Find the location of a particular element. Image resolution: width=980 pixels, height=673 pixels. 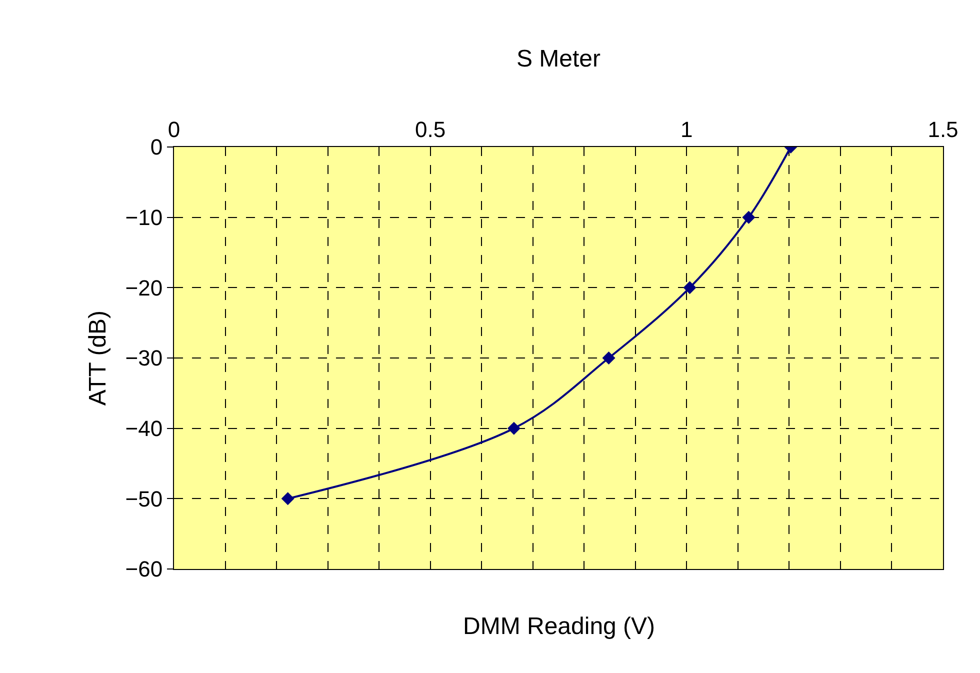

chart-title: S Meter is located at coordinates (558, 58).